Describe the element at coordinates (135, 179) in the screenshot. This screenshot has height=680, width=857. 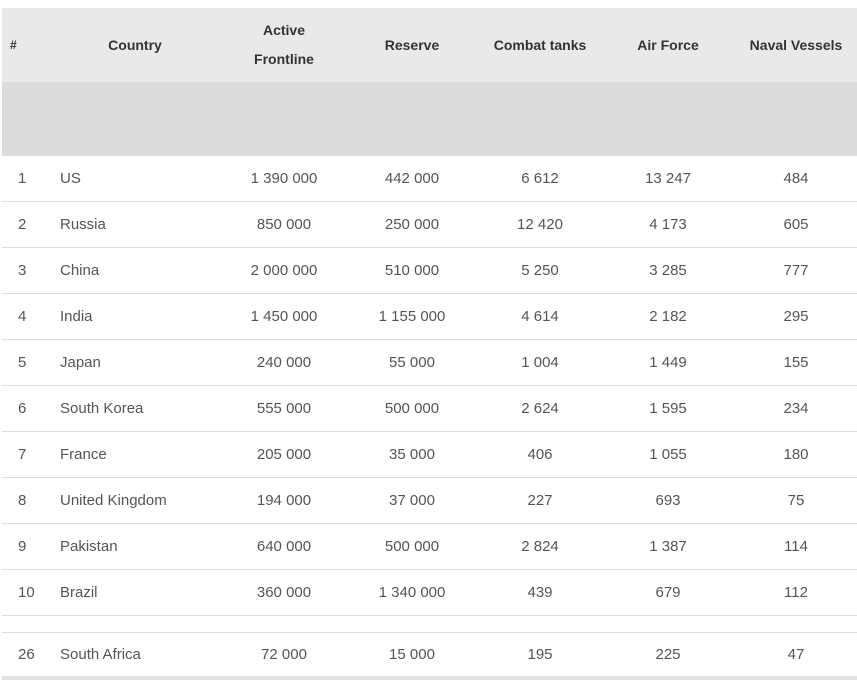
I see `cell-country: US` at that location.